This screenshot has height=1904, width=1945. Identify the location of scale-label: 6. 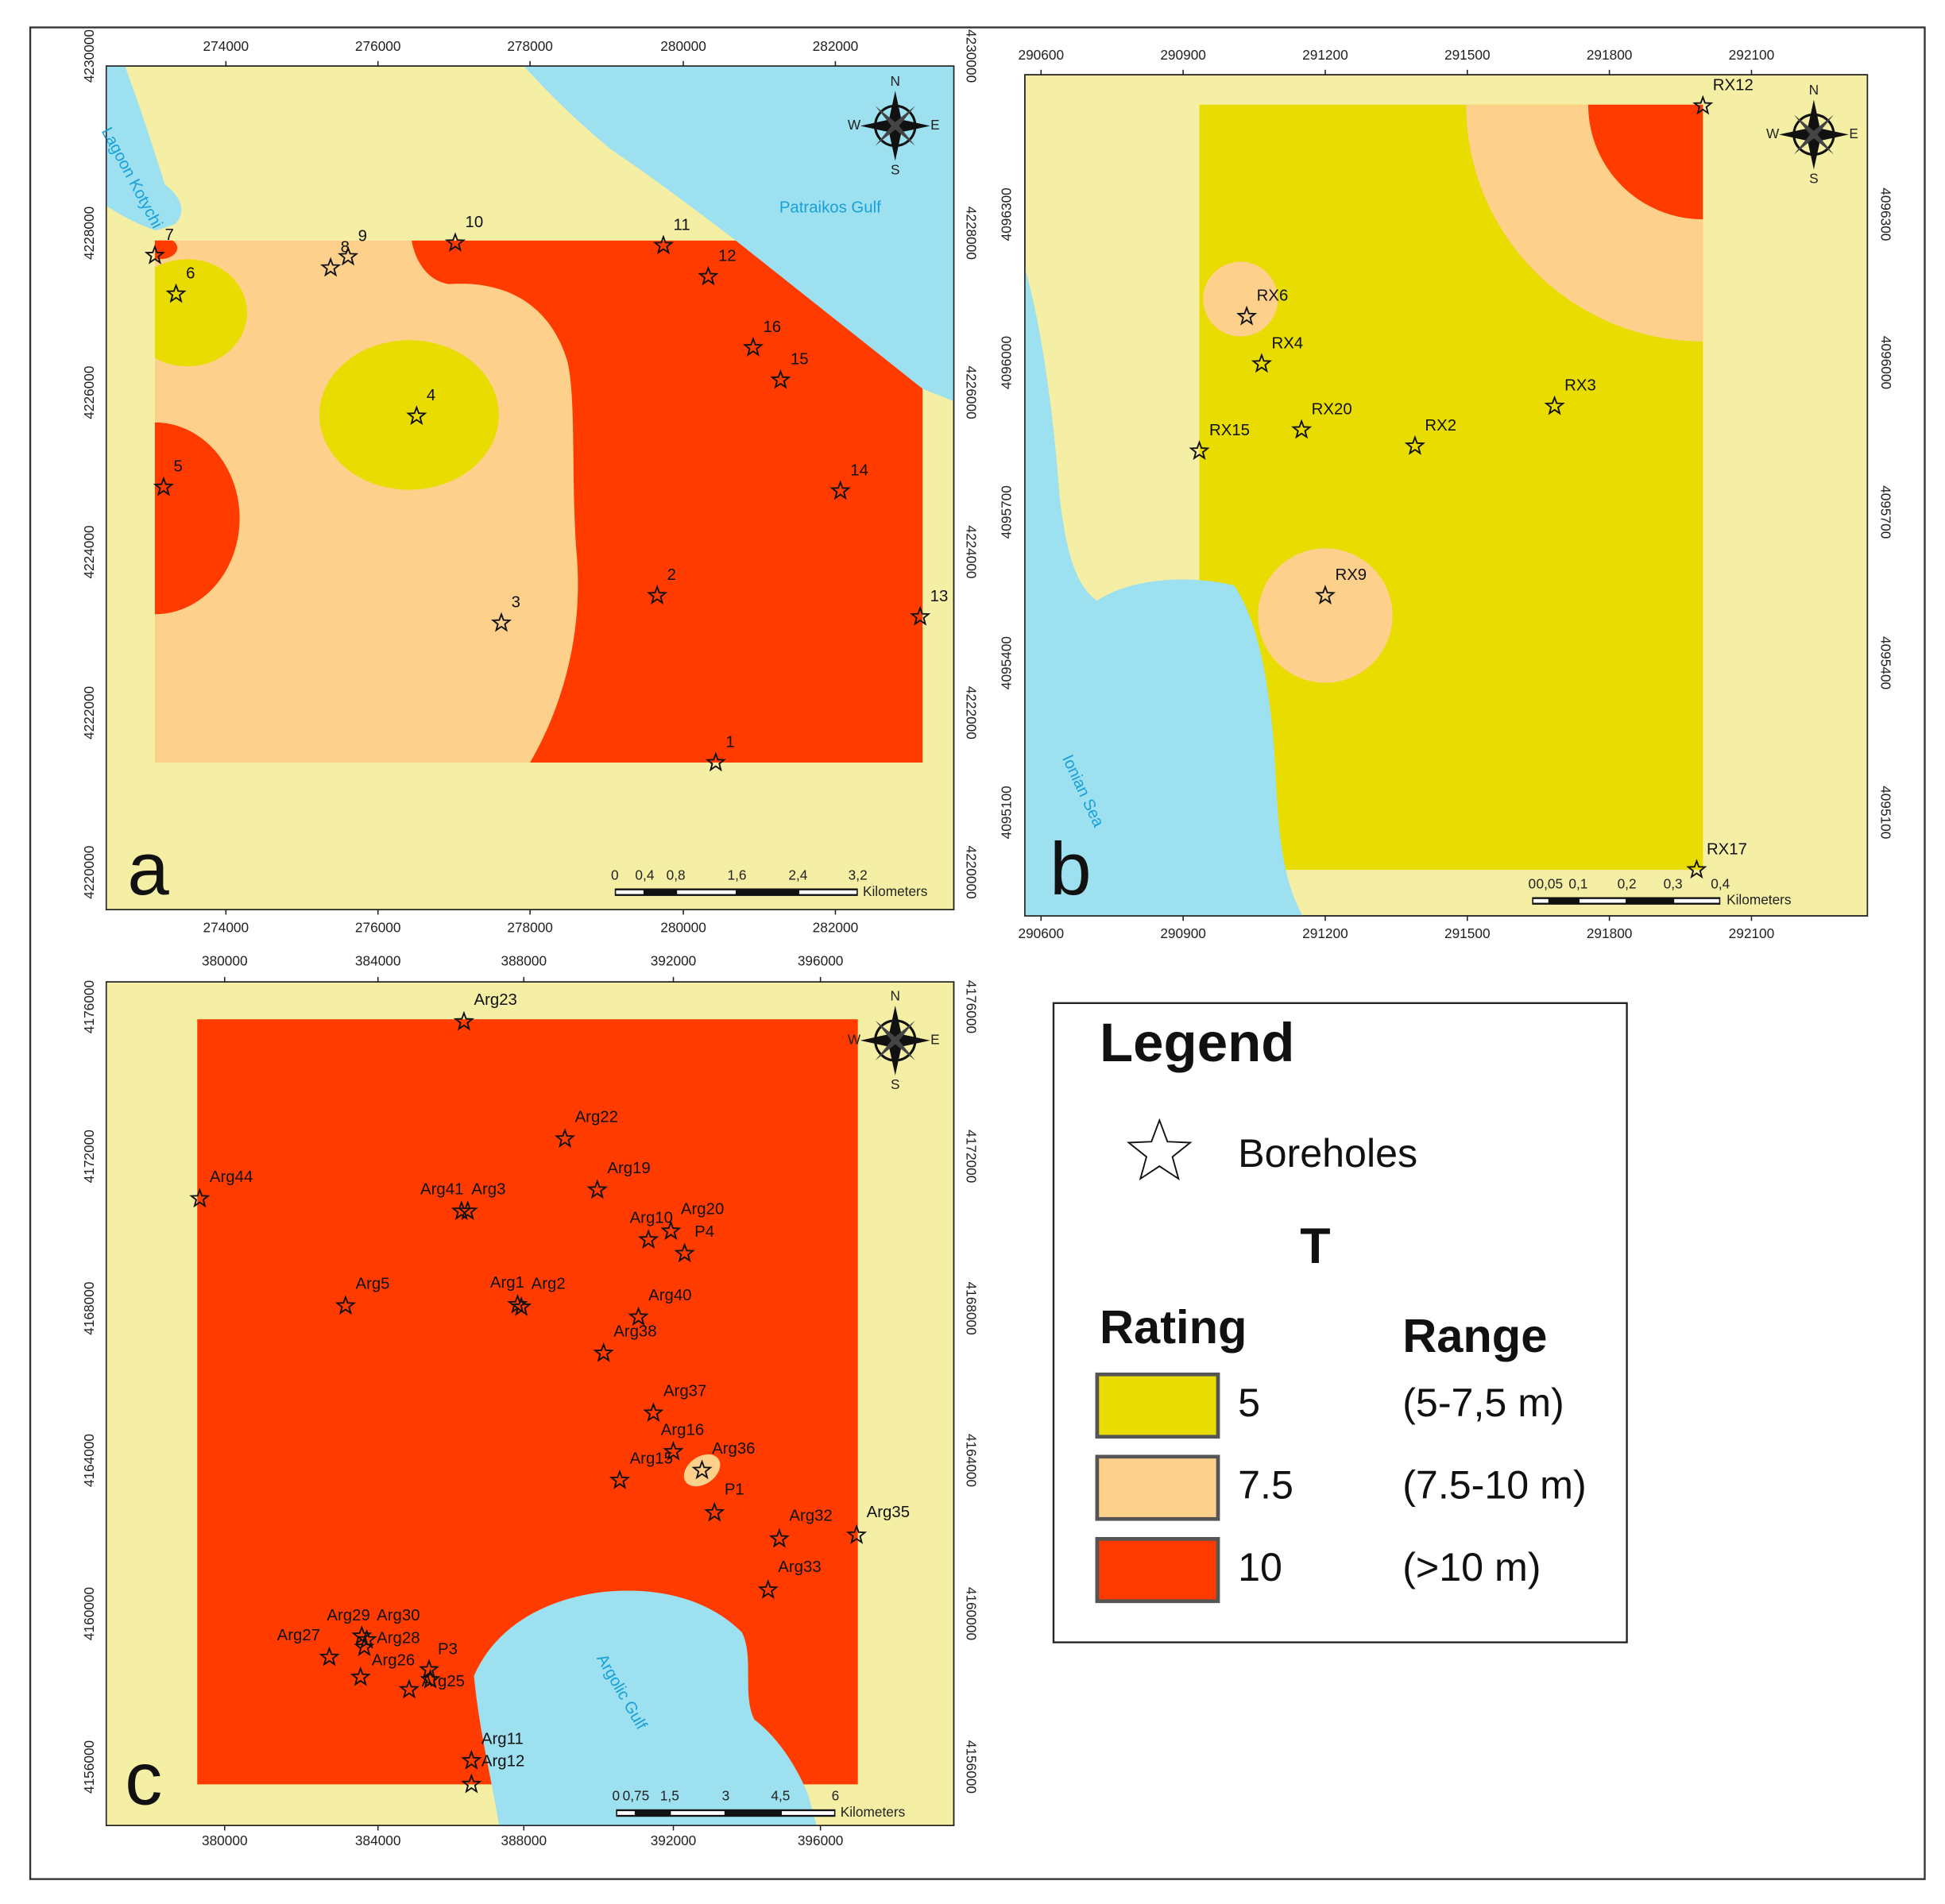
(836, 1796).